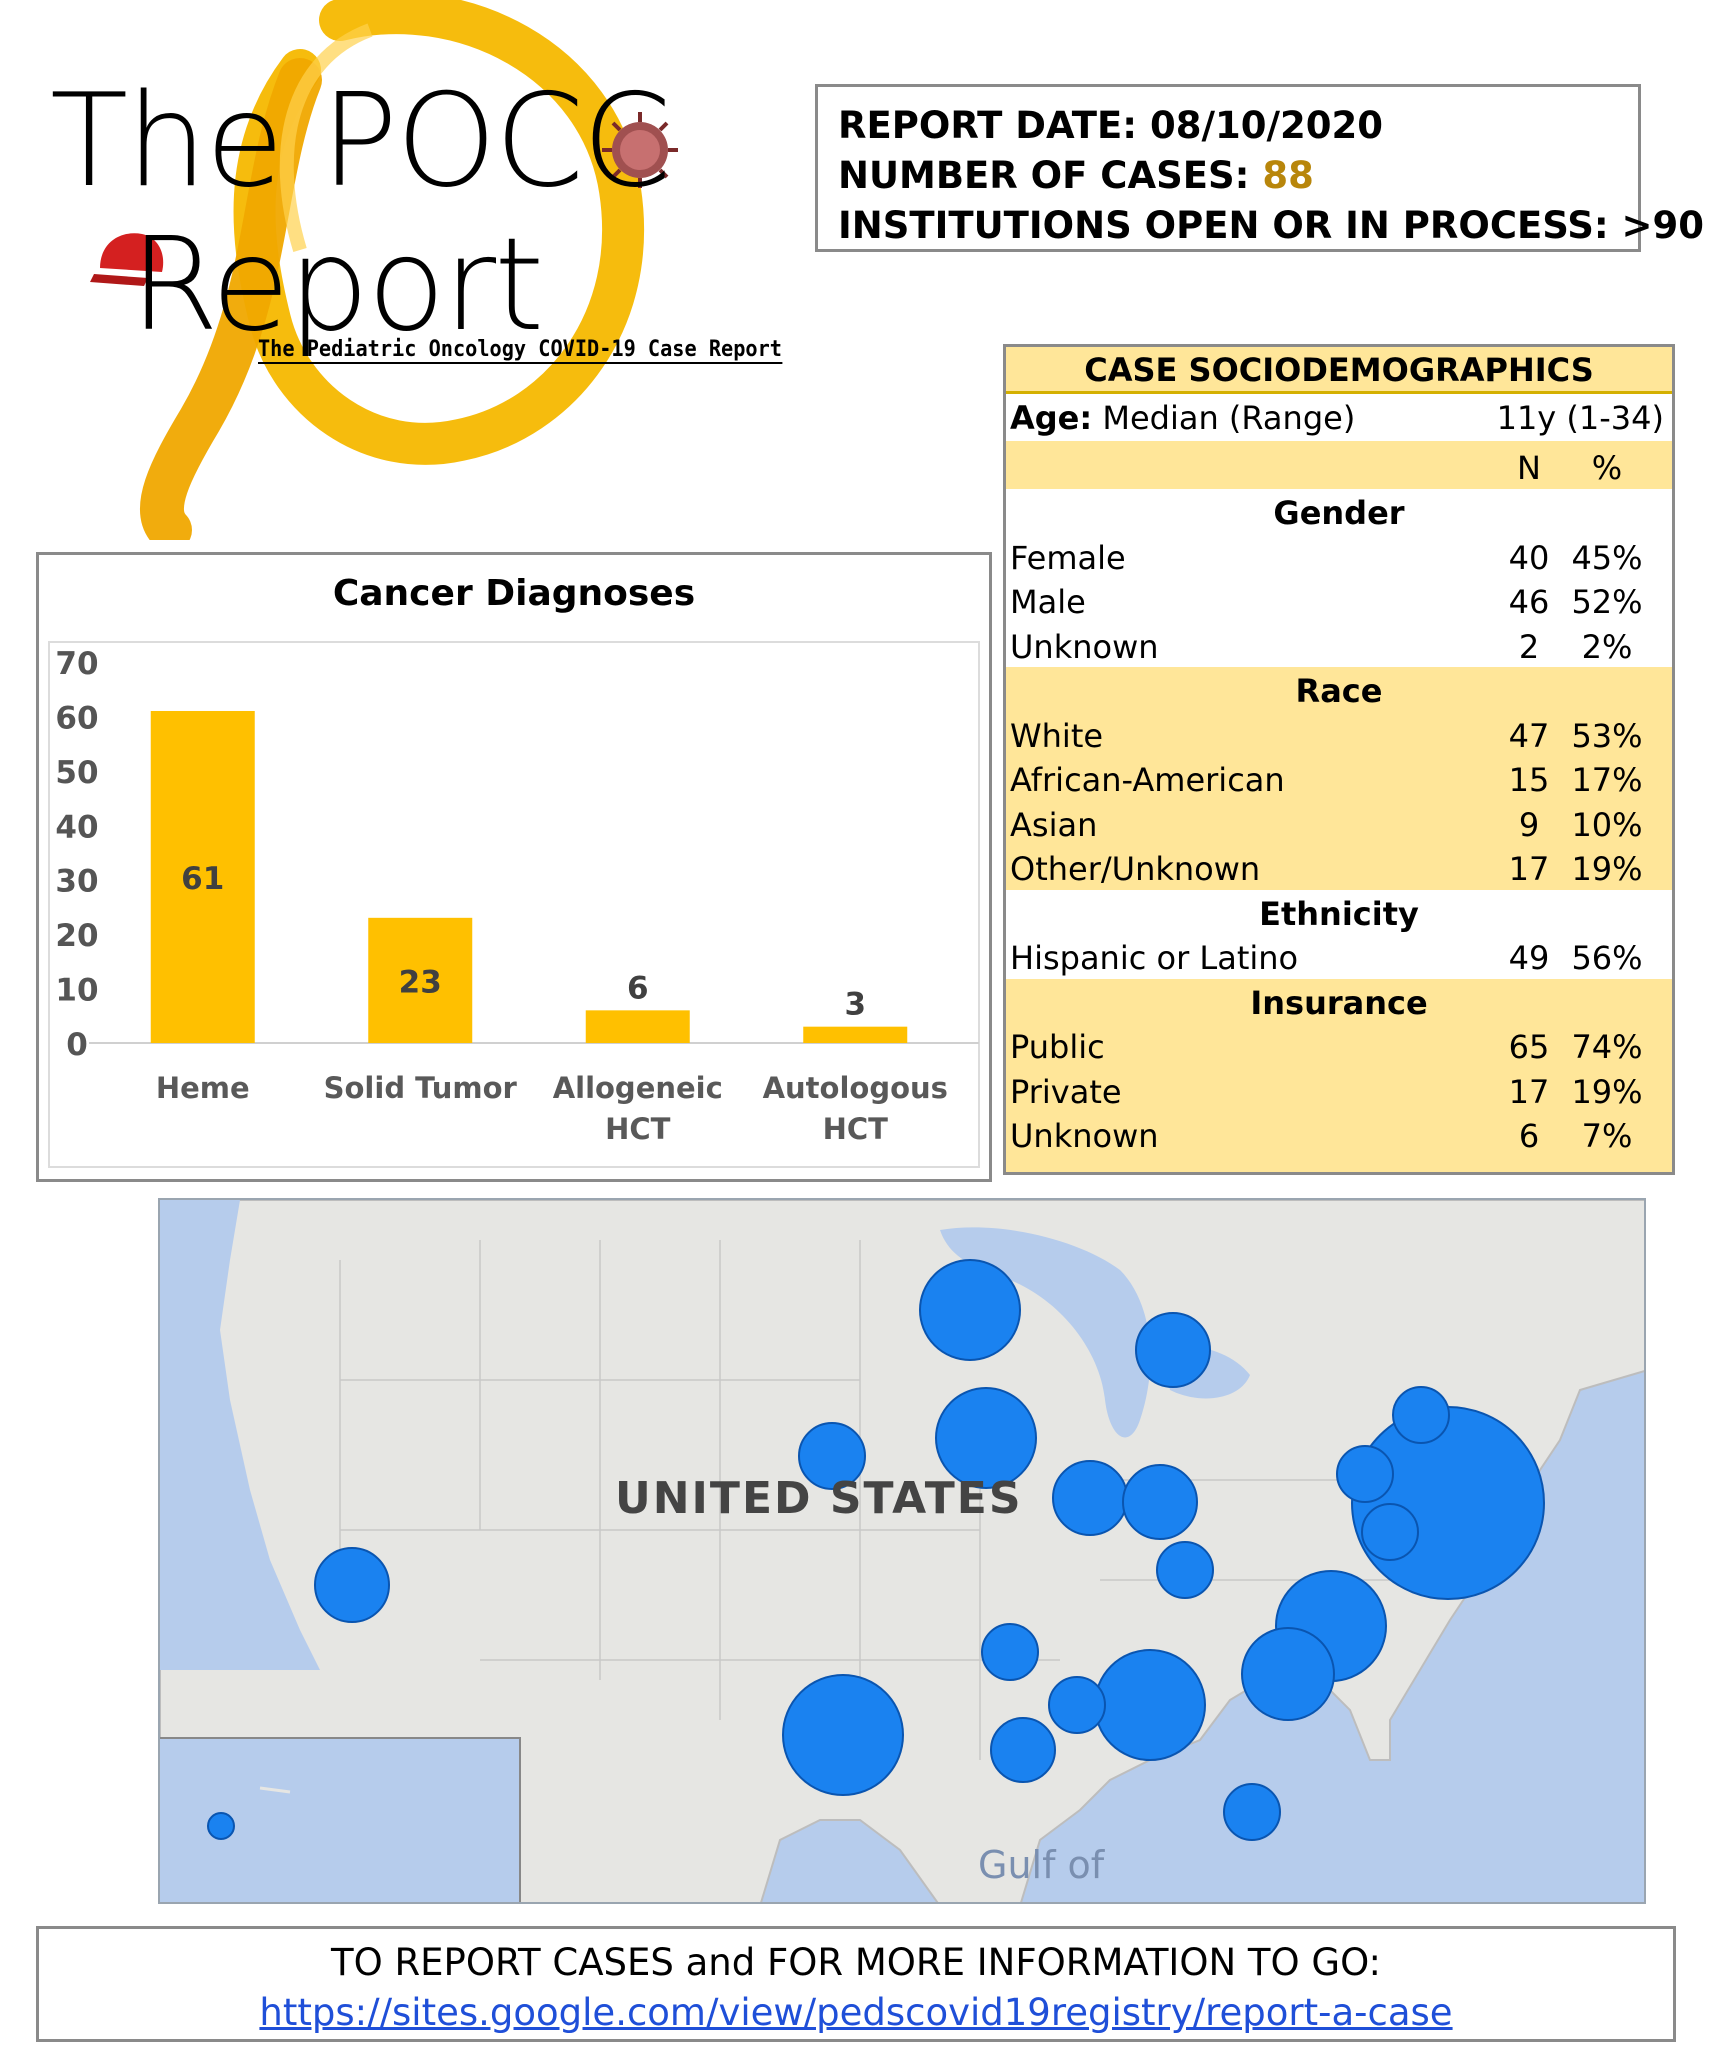 The height and width of the screenshot is (2046, 1709). What do you see at coordinates (1057, 1047) in the screenshot?
I see `socio-row-label: Public` at bounding box center [1057, 1047].